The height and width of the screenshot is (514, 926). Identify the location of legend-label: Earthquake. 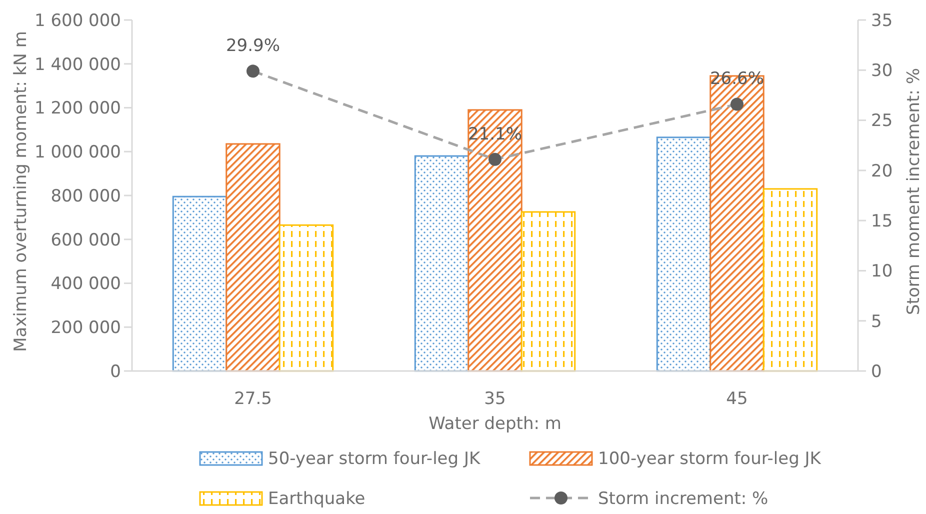
(317, 498).